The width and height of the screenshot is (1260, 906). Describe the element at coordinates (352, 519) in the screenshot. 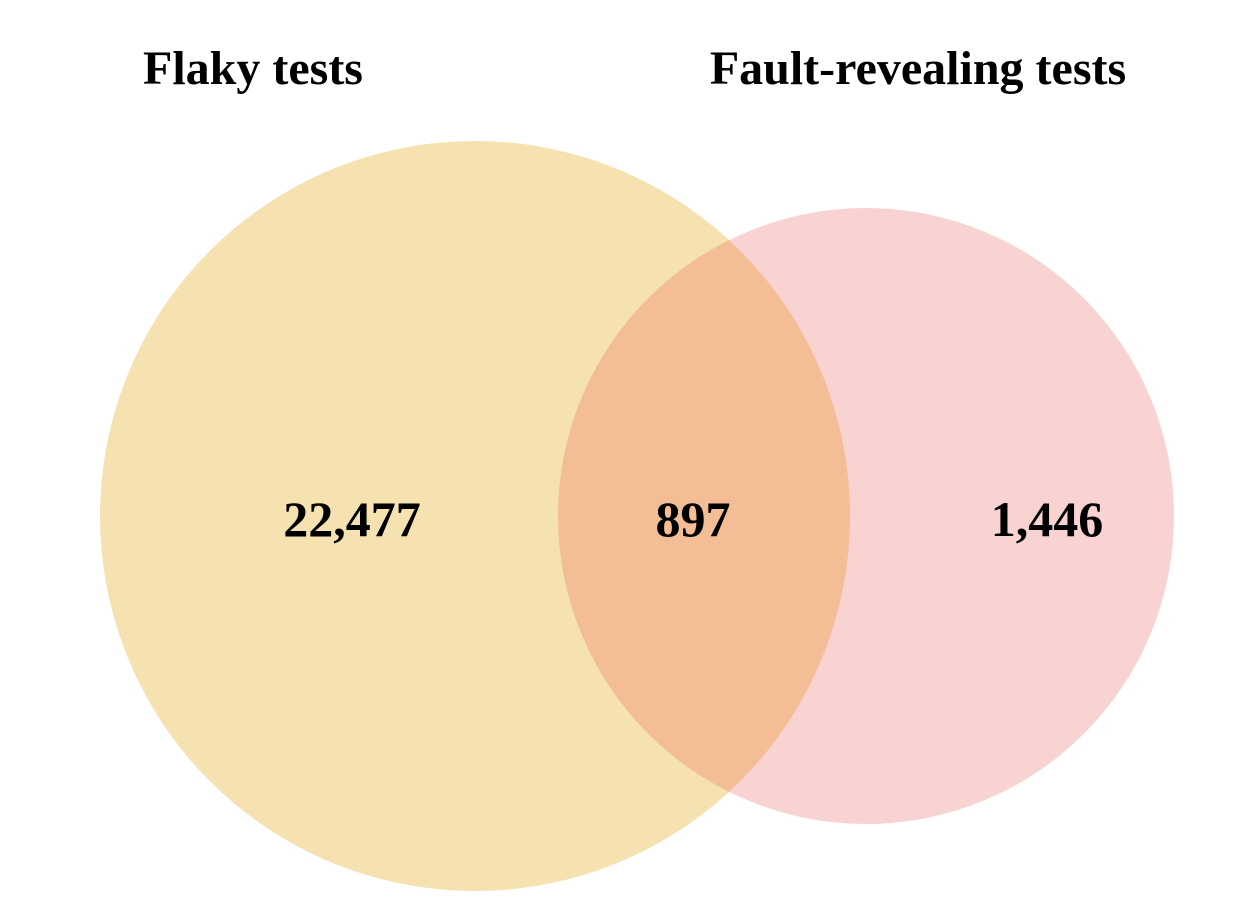

I see `flaky-only-count: 22,477` at that location.